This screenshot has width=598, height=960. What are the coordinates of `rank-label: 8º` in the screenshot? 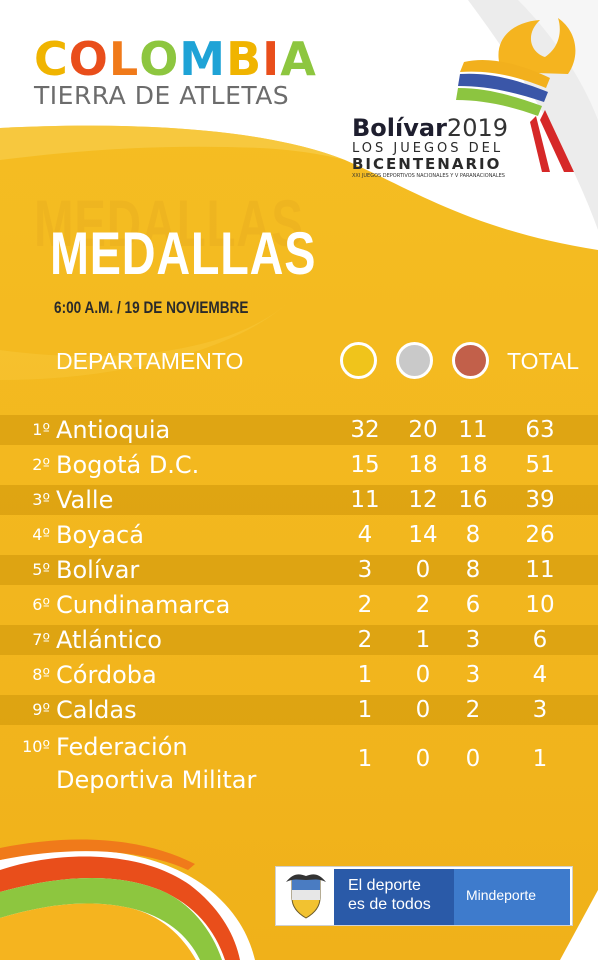 It's located at (41, 674).